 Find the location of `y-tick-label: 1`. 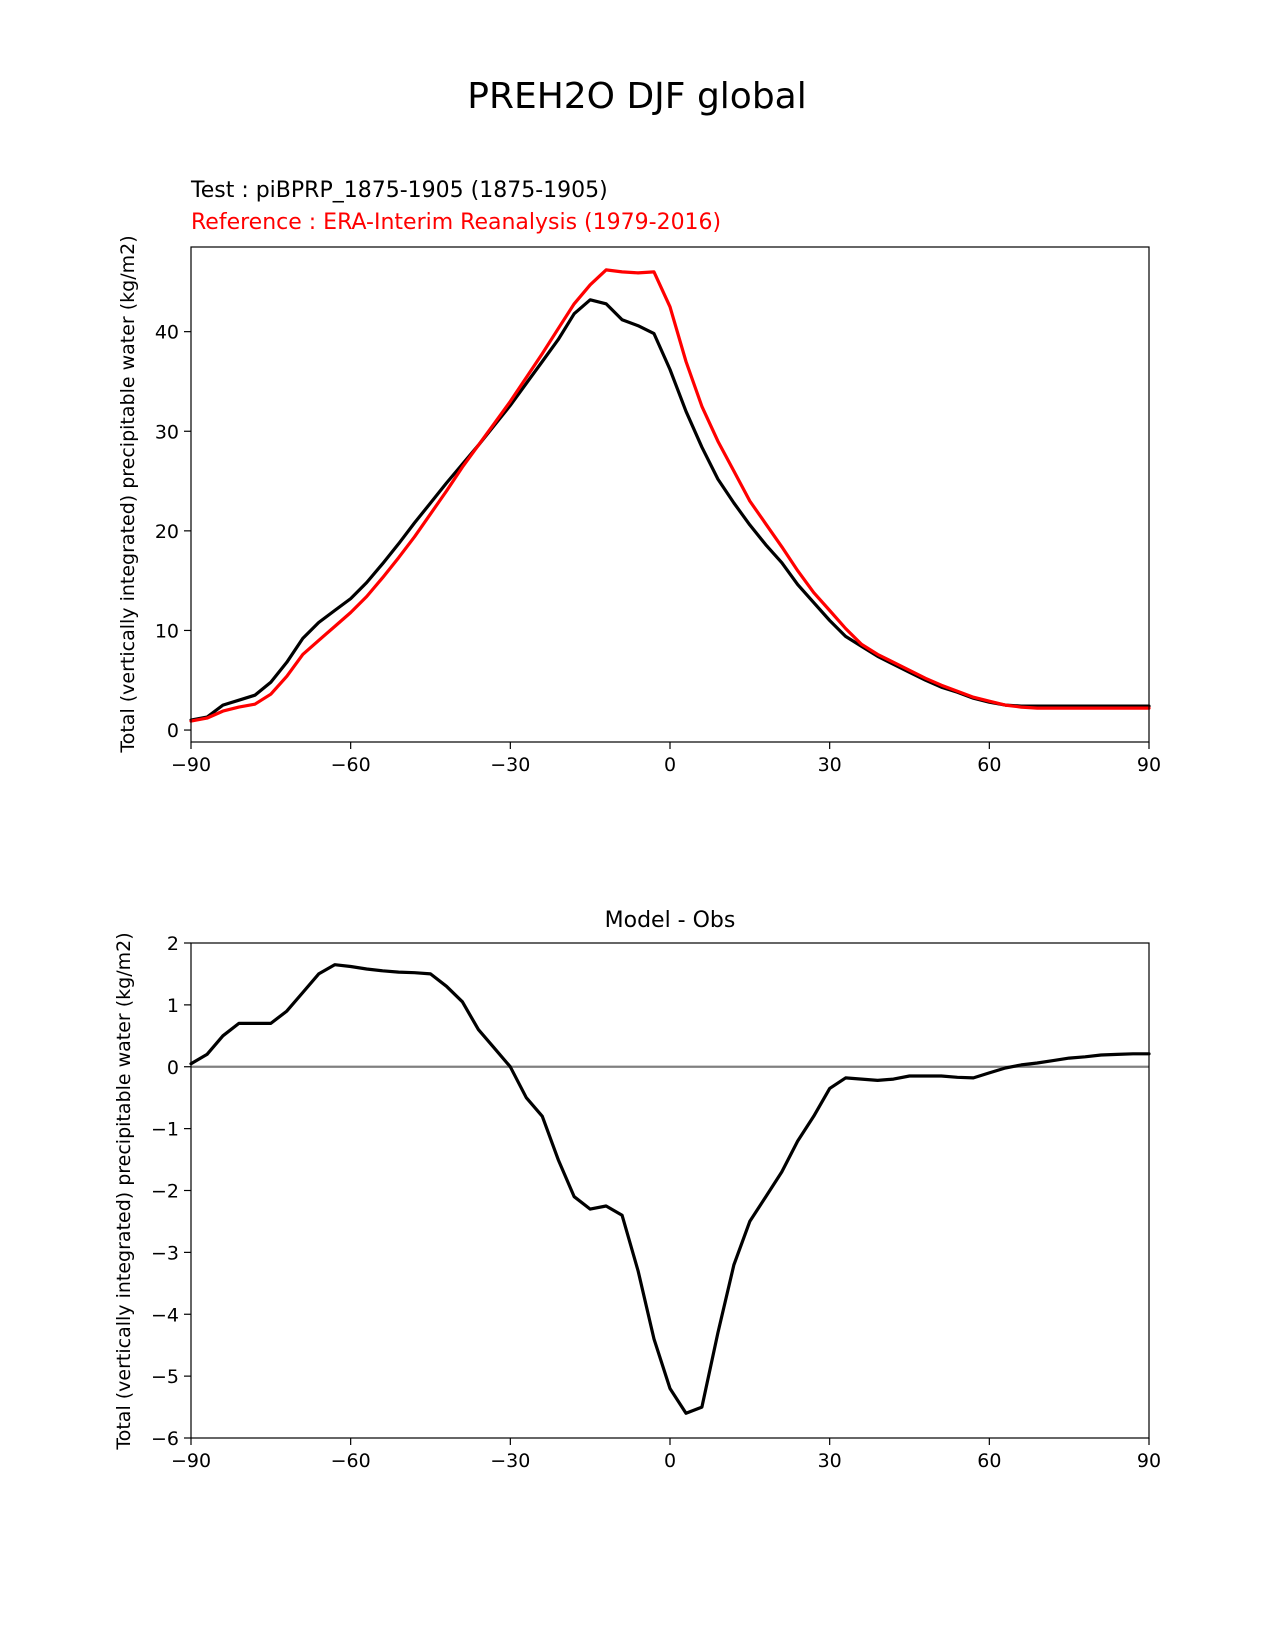

y-tick-label: 1 is located at coordinates (173, 1006).